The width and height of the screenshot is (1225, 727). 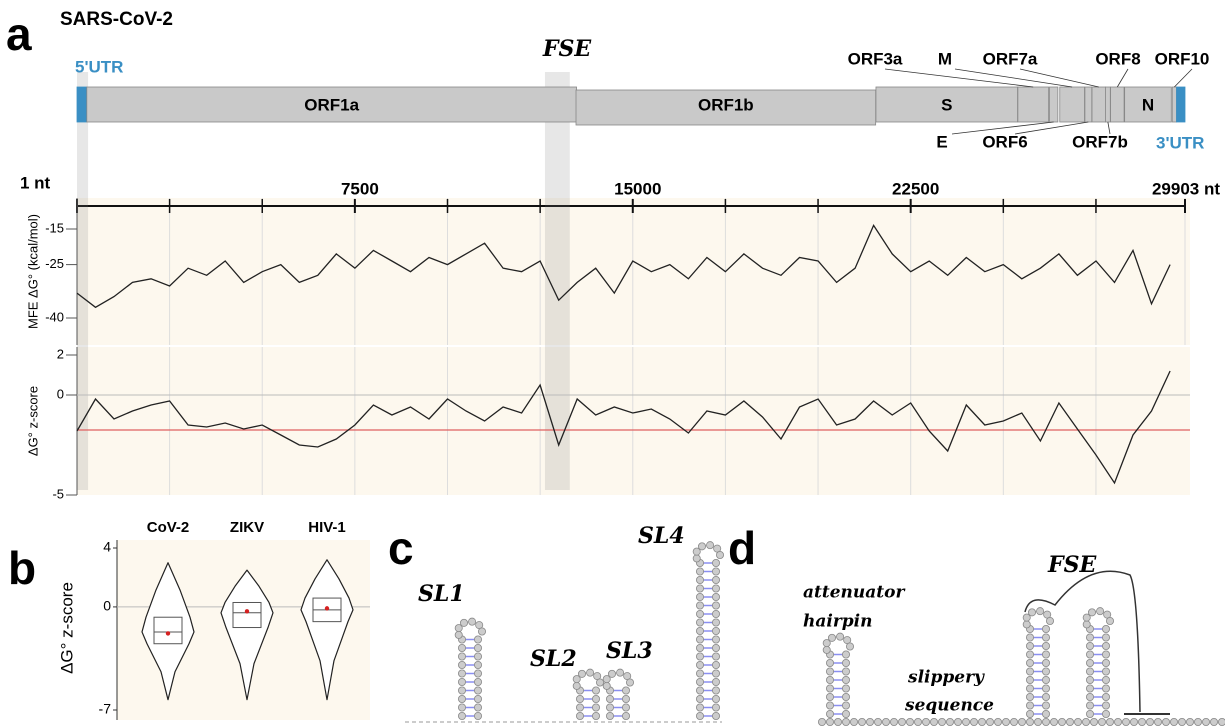 What do you see at coordinates (327, 630) in the screenshot?
I see `violin` at bounding box center [327, 630].